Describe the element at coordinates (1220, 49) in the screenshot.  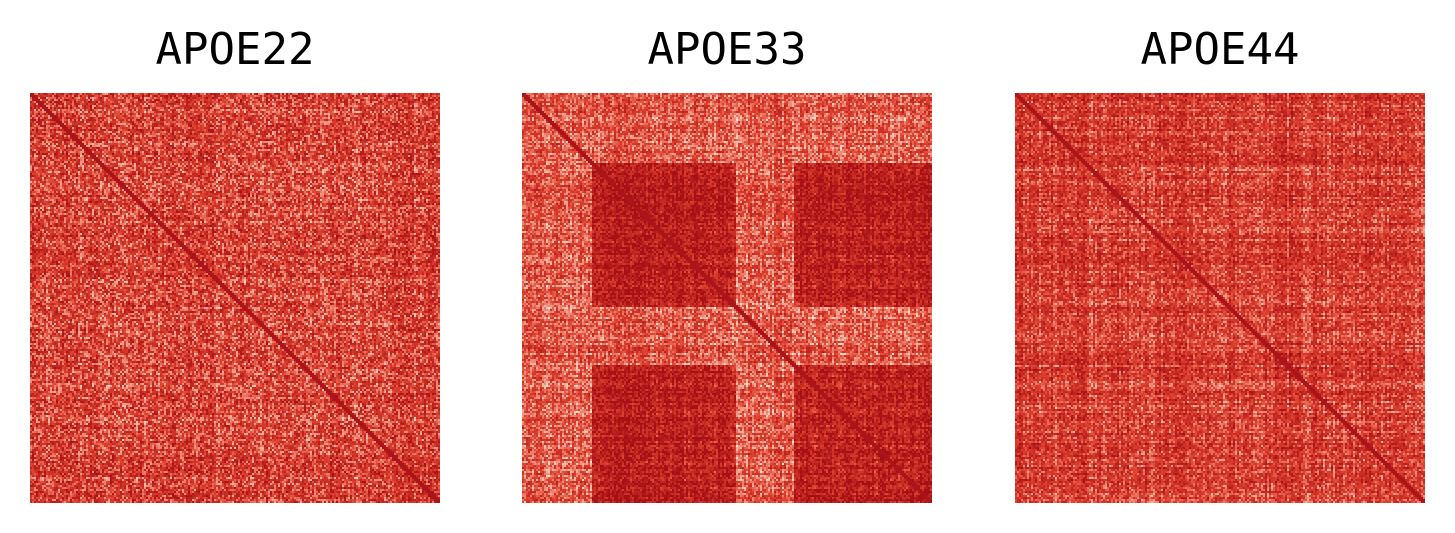
I see `chart-title: APOE44` at that location.